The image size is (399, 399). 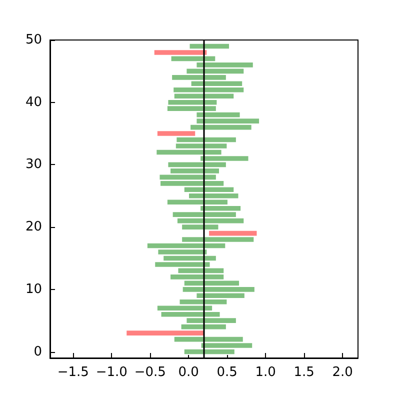 What do you see at coordinates (265, 372) in the screenshot?
I see `x-tick-label: 1.0` at bounding box center [265, 372].